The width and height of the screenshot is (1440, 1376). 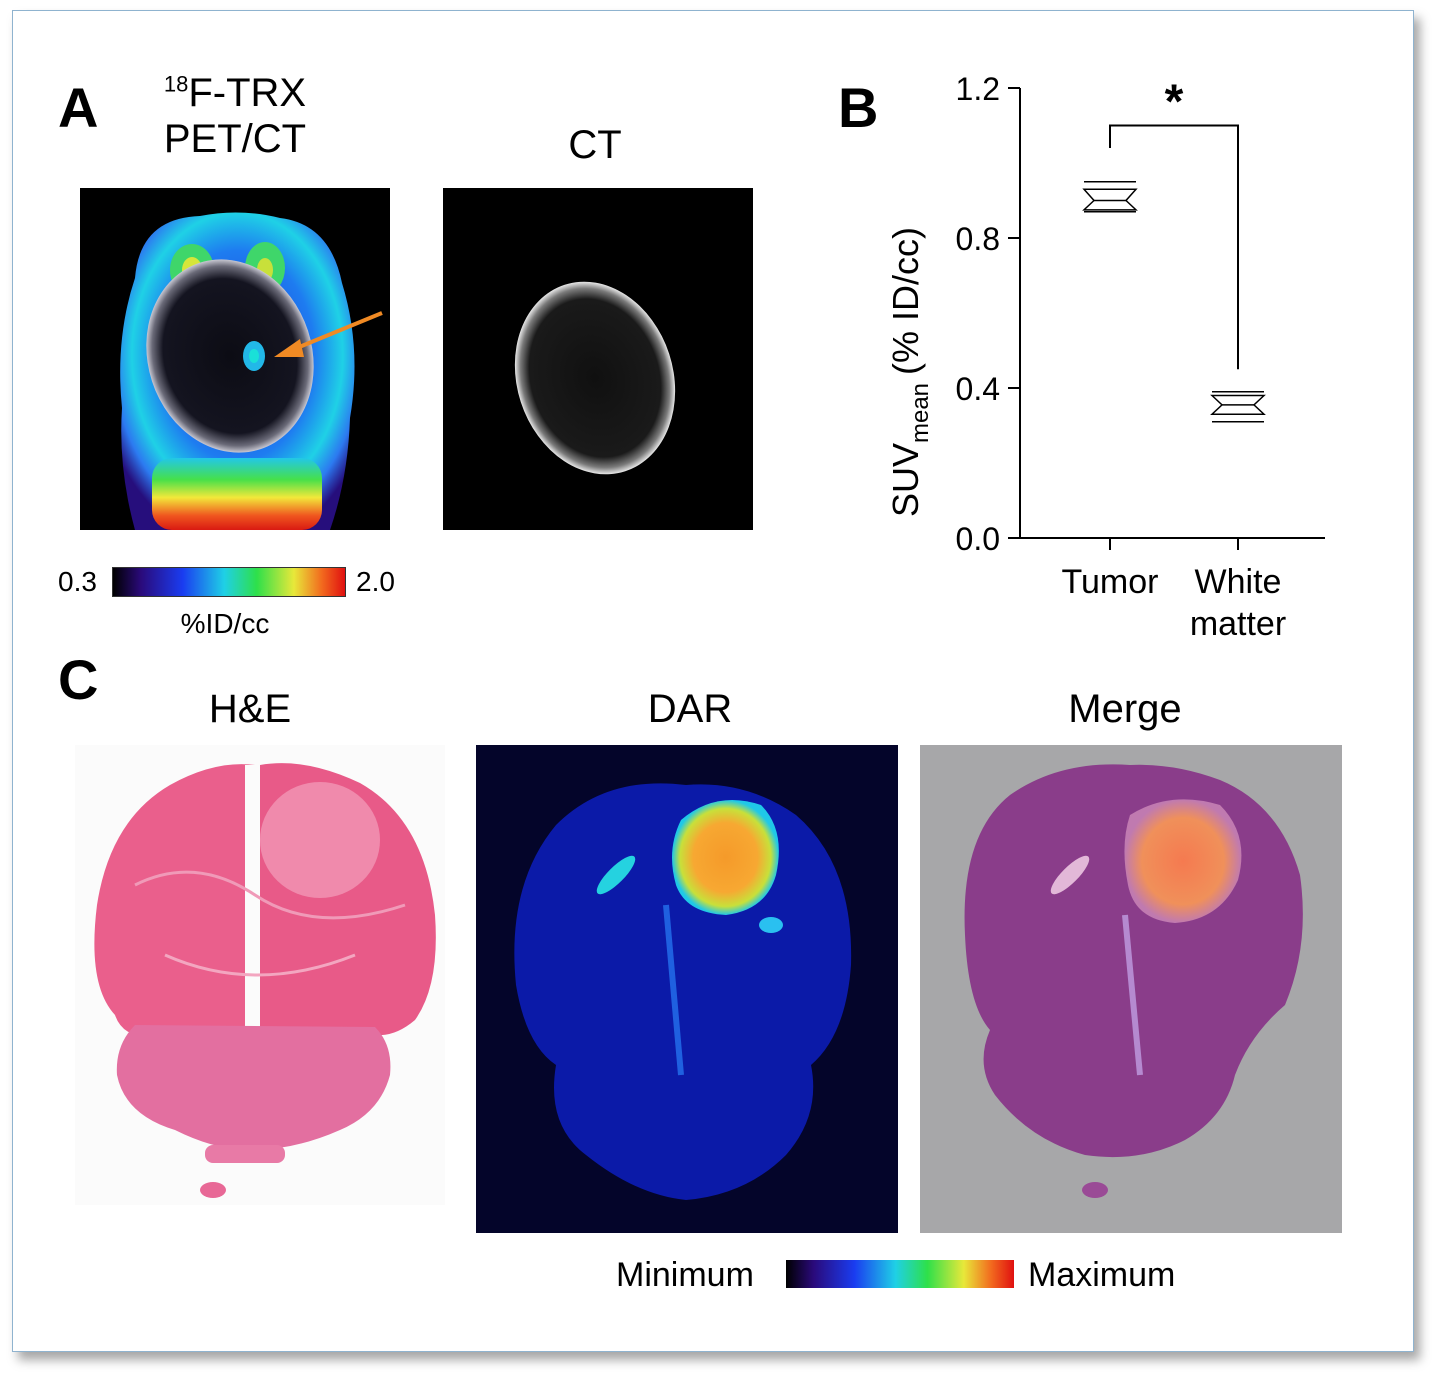 What do you see at coordinates (978, 239) in the screenshot?
I see `y-tick-label: 0.8` at bounding box center [978, 239].